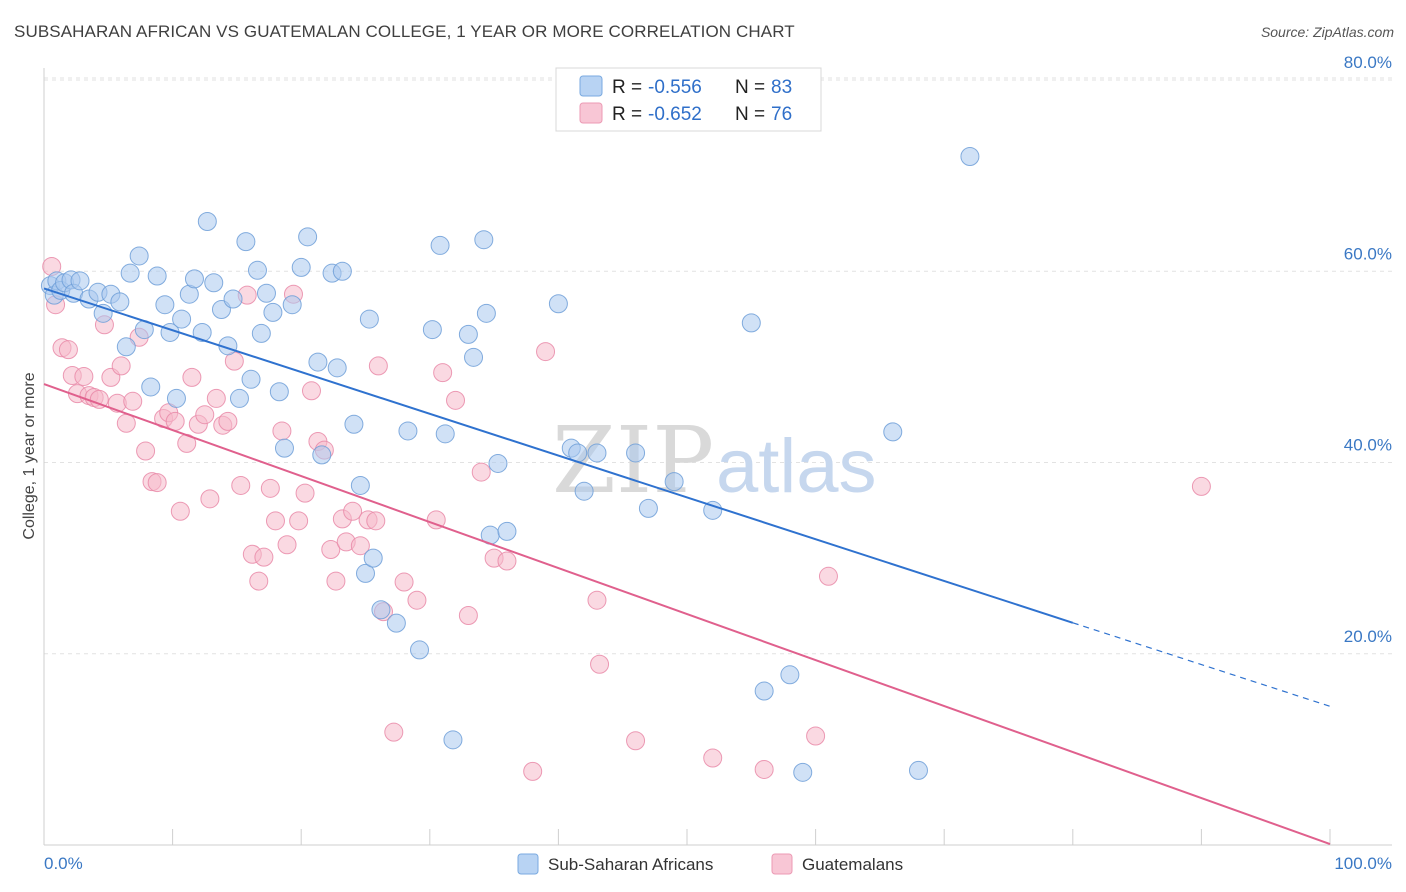  Describe the element at coordinates (688, 99) in the screenshot. I see `correlation-legend: R = -0.556 N = 83 R = -0.652 N = 76` at that location.